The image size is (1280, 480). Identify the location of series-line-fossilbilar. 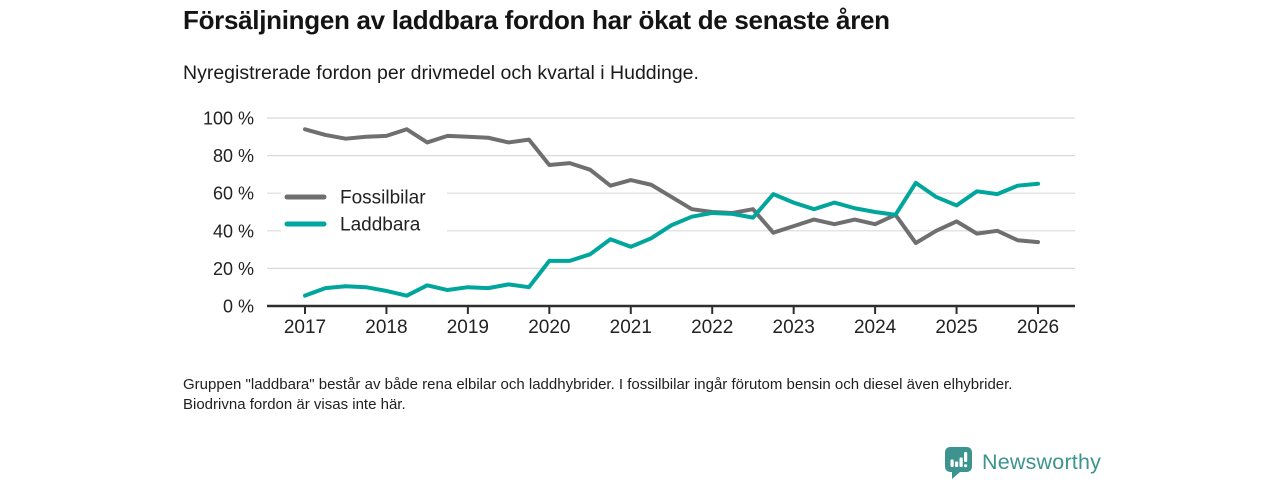
(671, 186).